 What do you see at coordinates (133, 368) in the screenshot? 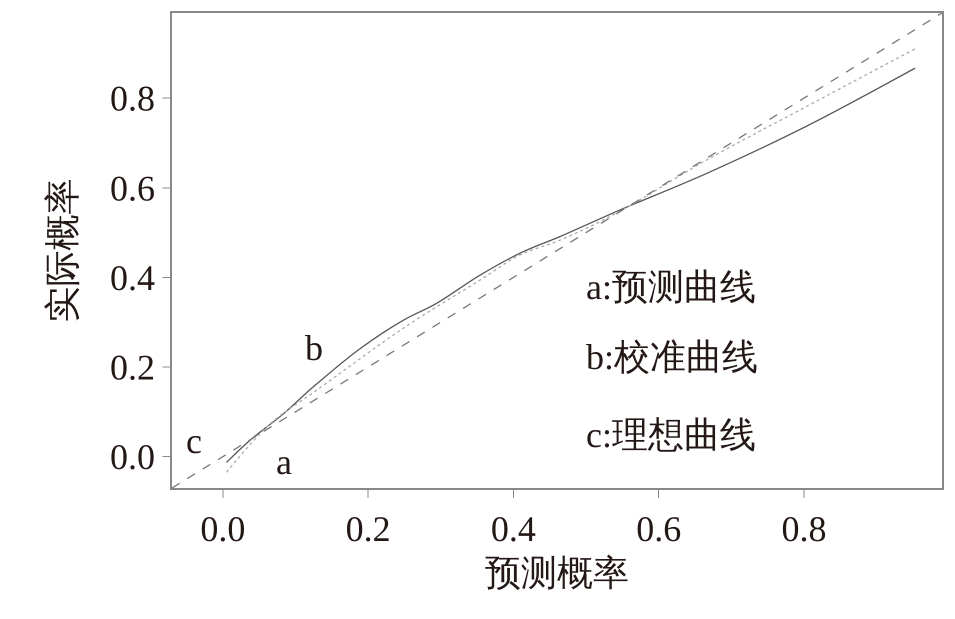
I see `y-tick-label: 0.2` at bounding box center [133, 368].